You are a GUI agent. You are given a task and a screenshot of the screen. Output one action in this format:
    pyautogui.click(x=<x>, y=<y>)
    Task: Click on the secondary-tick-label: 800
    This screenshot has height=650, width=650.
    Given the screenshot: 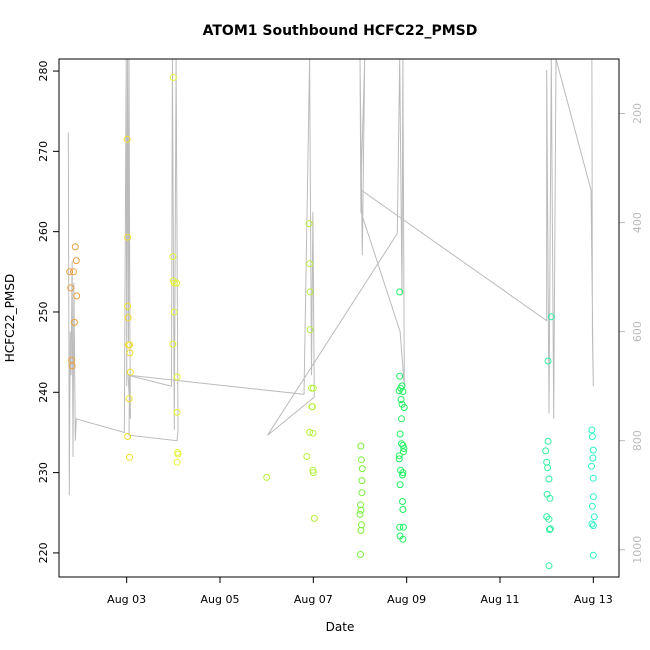 What is the action you would take?
    pyautogui.click(x=637, y=440)
    